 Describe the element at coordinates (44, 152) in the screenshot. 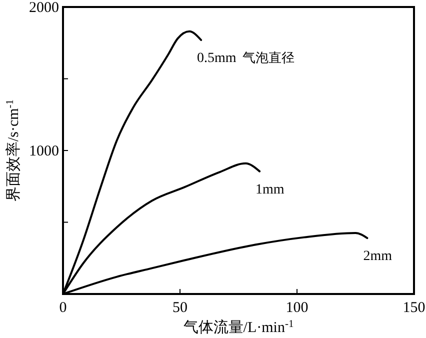

I see `y-tick-label: 1000` at that location.